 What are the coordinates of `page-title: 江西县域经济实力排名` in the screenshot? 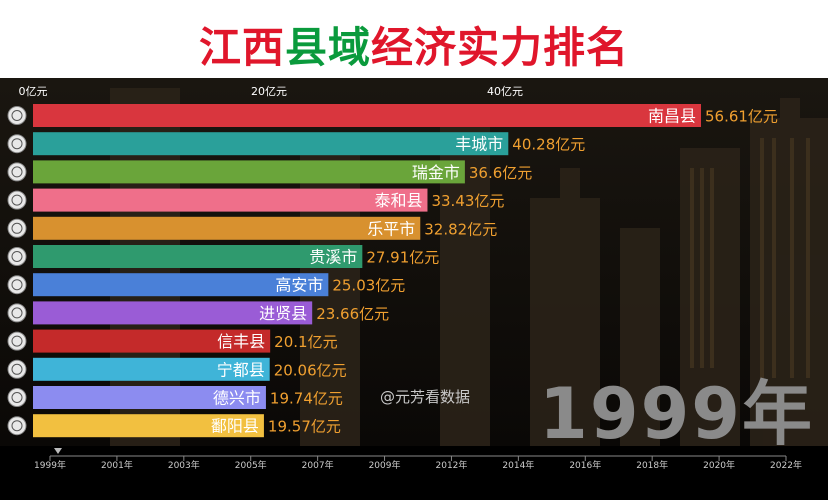 It's located at (414, 44).